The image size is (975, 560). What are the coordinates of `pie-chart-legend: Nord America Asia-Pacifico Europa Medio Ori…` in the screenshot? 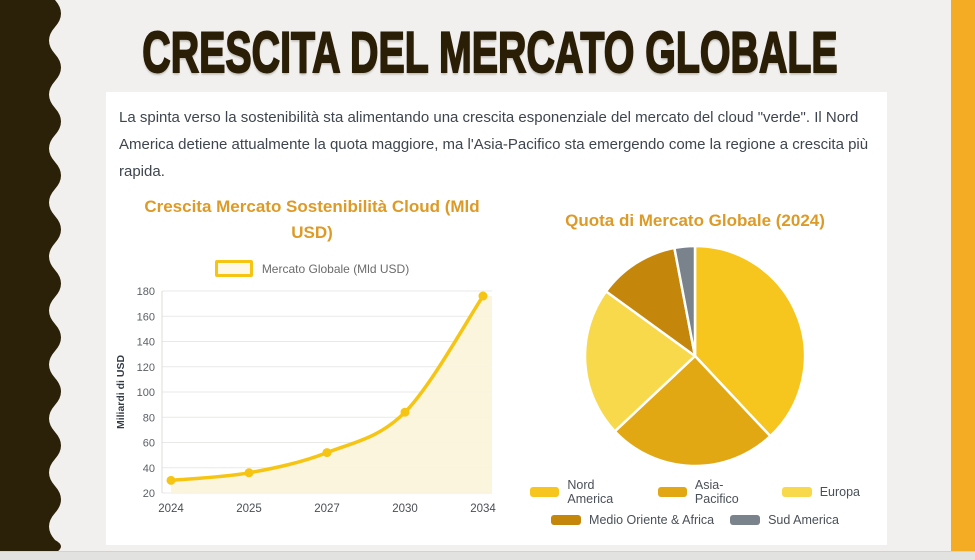 It's located at (695, 502).